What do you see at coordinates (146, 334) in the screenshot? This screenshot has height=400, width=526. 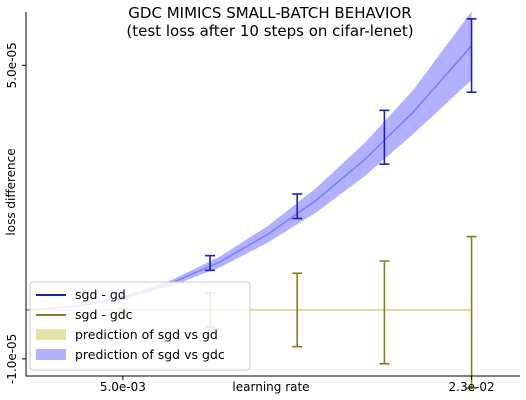 I see `legend-label-pred-gd: prediction of sgd vs gd` at bounding box center [146, 334].